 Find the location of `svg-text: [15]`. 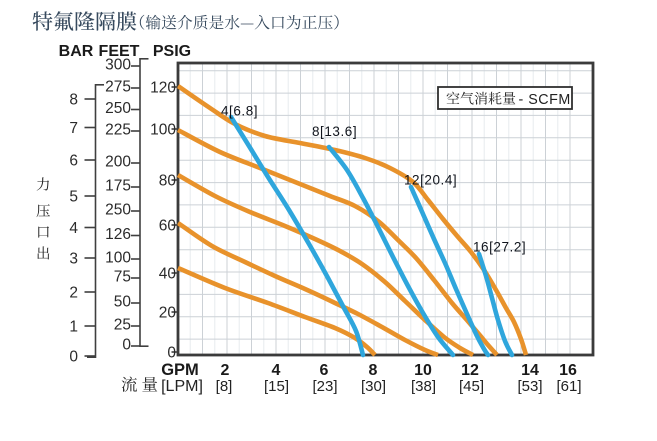

svg-text: [15] is located at coordinates (276, 386).